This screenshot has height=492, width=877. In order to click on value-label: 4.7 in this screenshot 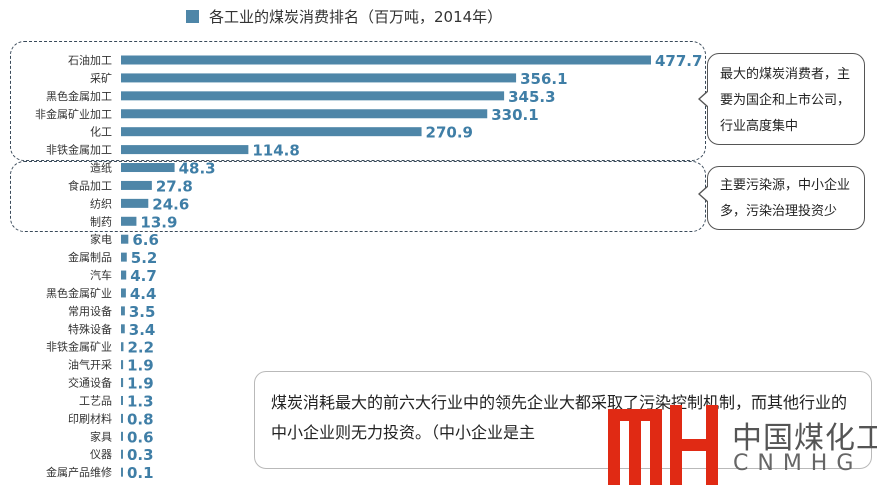, I will do `click(143, 276)`.